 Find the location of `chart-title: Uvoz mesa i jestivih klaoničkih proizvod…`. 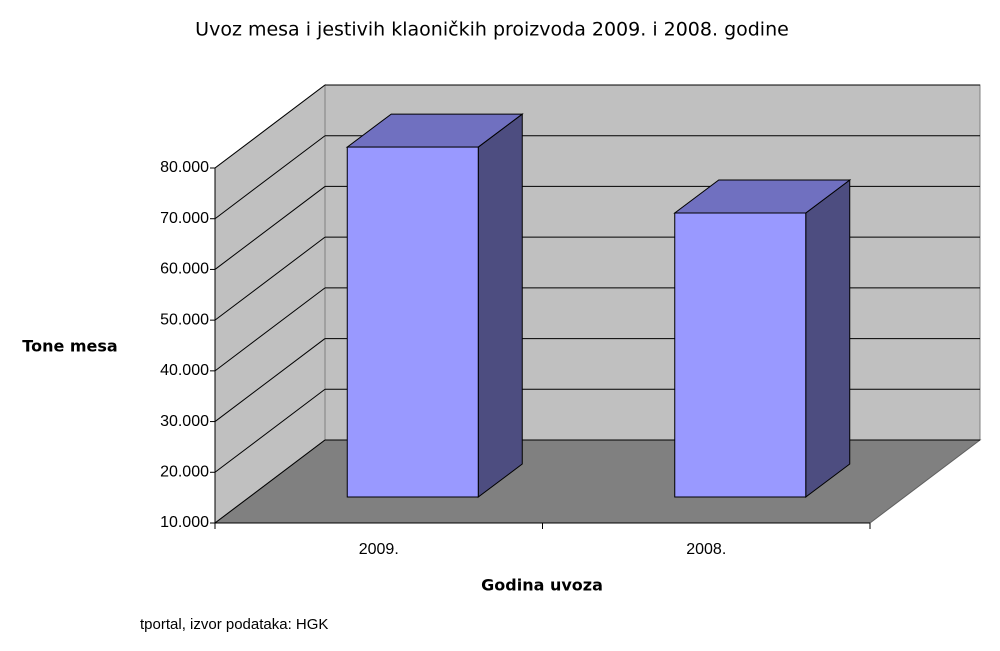

chart-title: Uvoz mesa i jestivih klaoničkih proizvod… is located at coordinates (492, 30).